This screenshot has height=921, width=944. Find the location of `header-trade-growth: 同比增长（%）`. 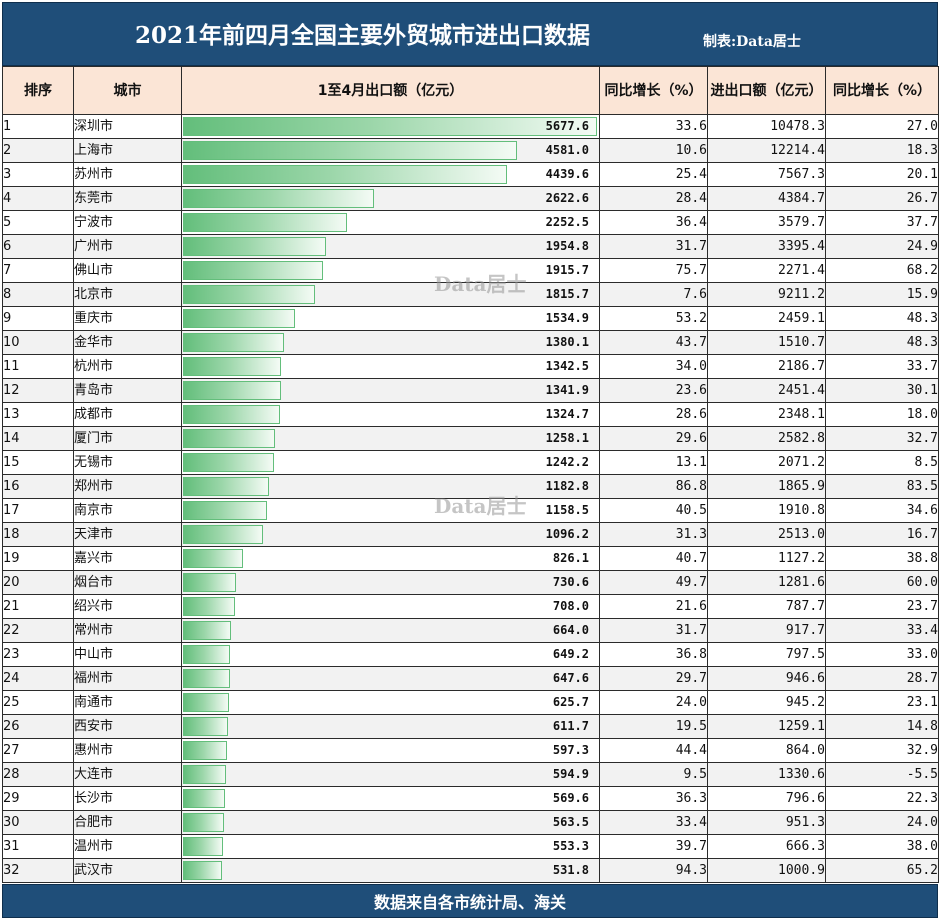

header-trade-growth: 同比增长（%） is located at coordinates (882, 90).